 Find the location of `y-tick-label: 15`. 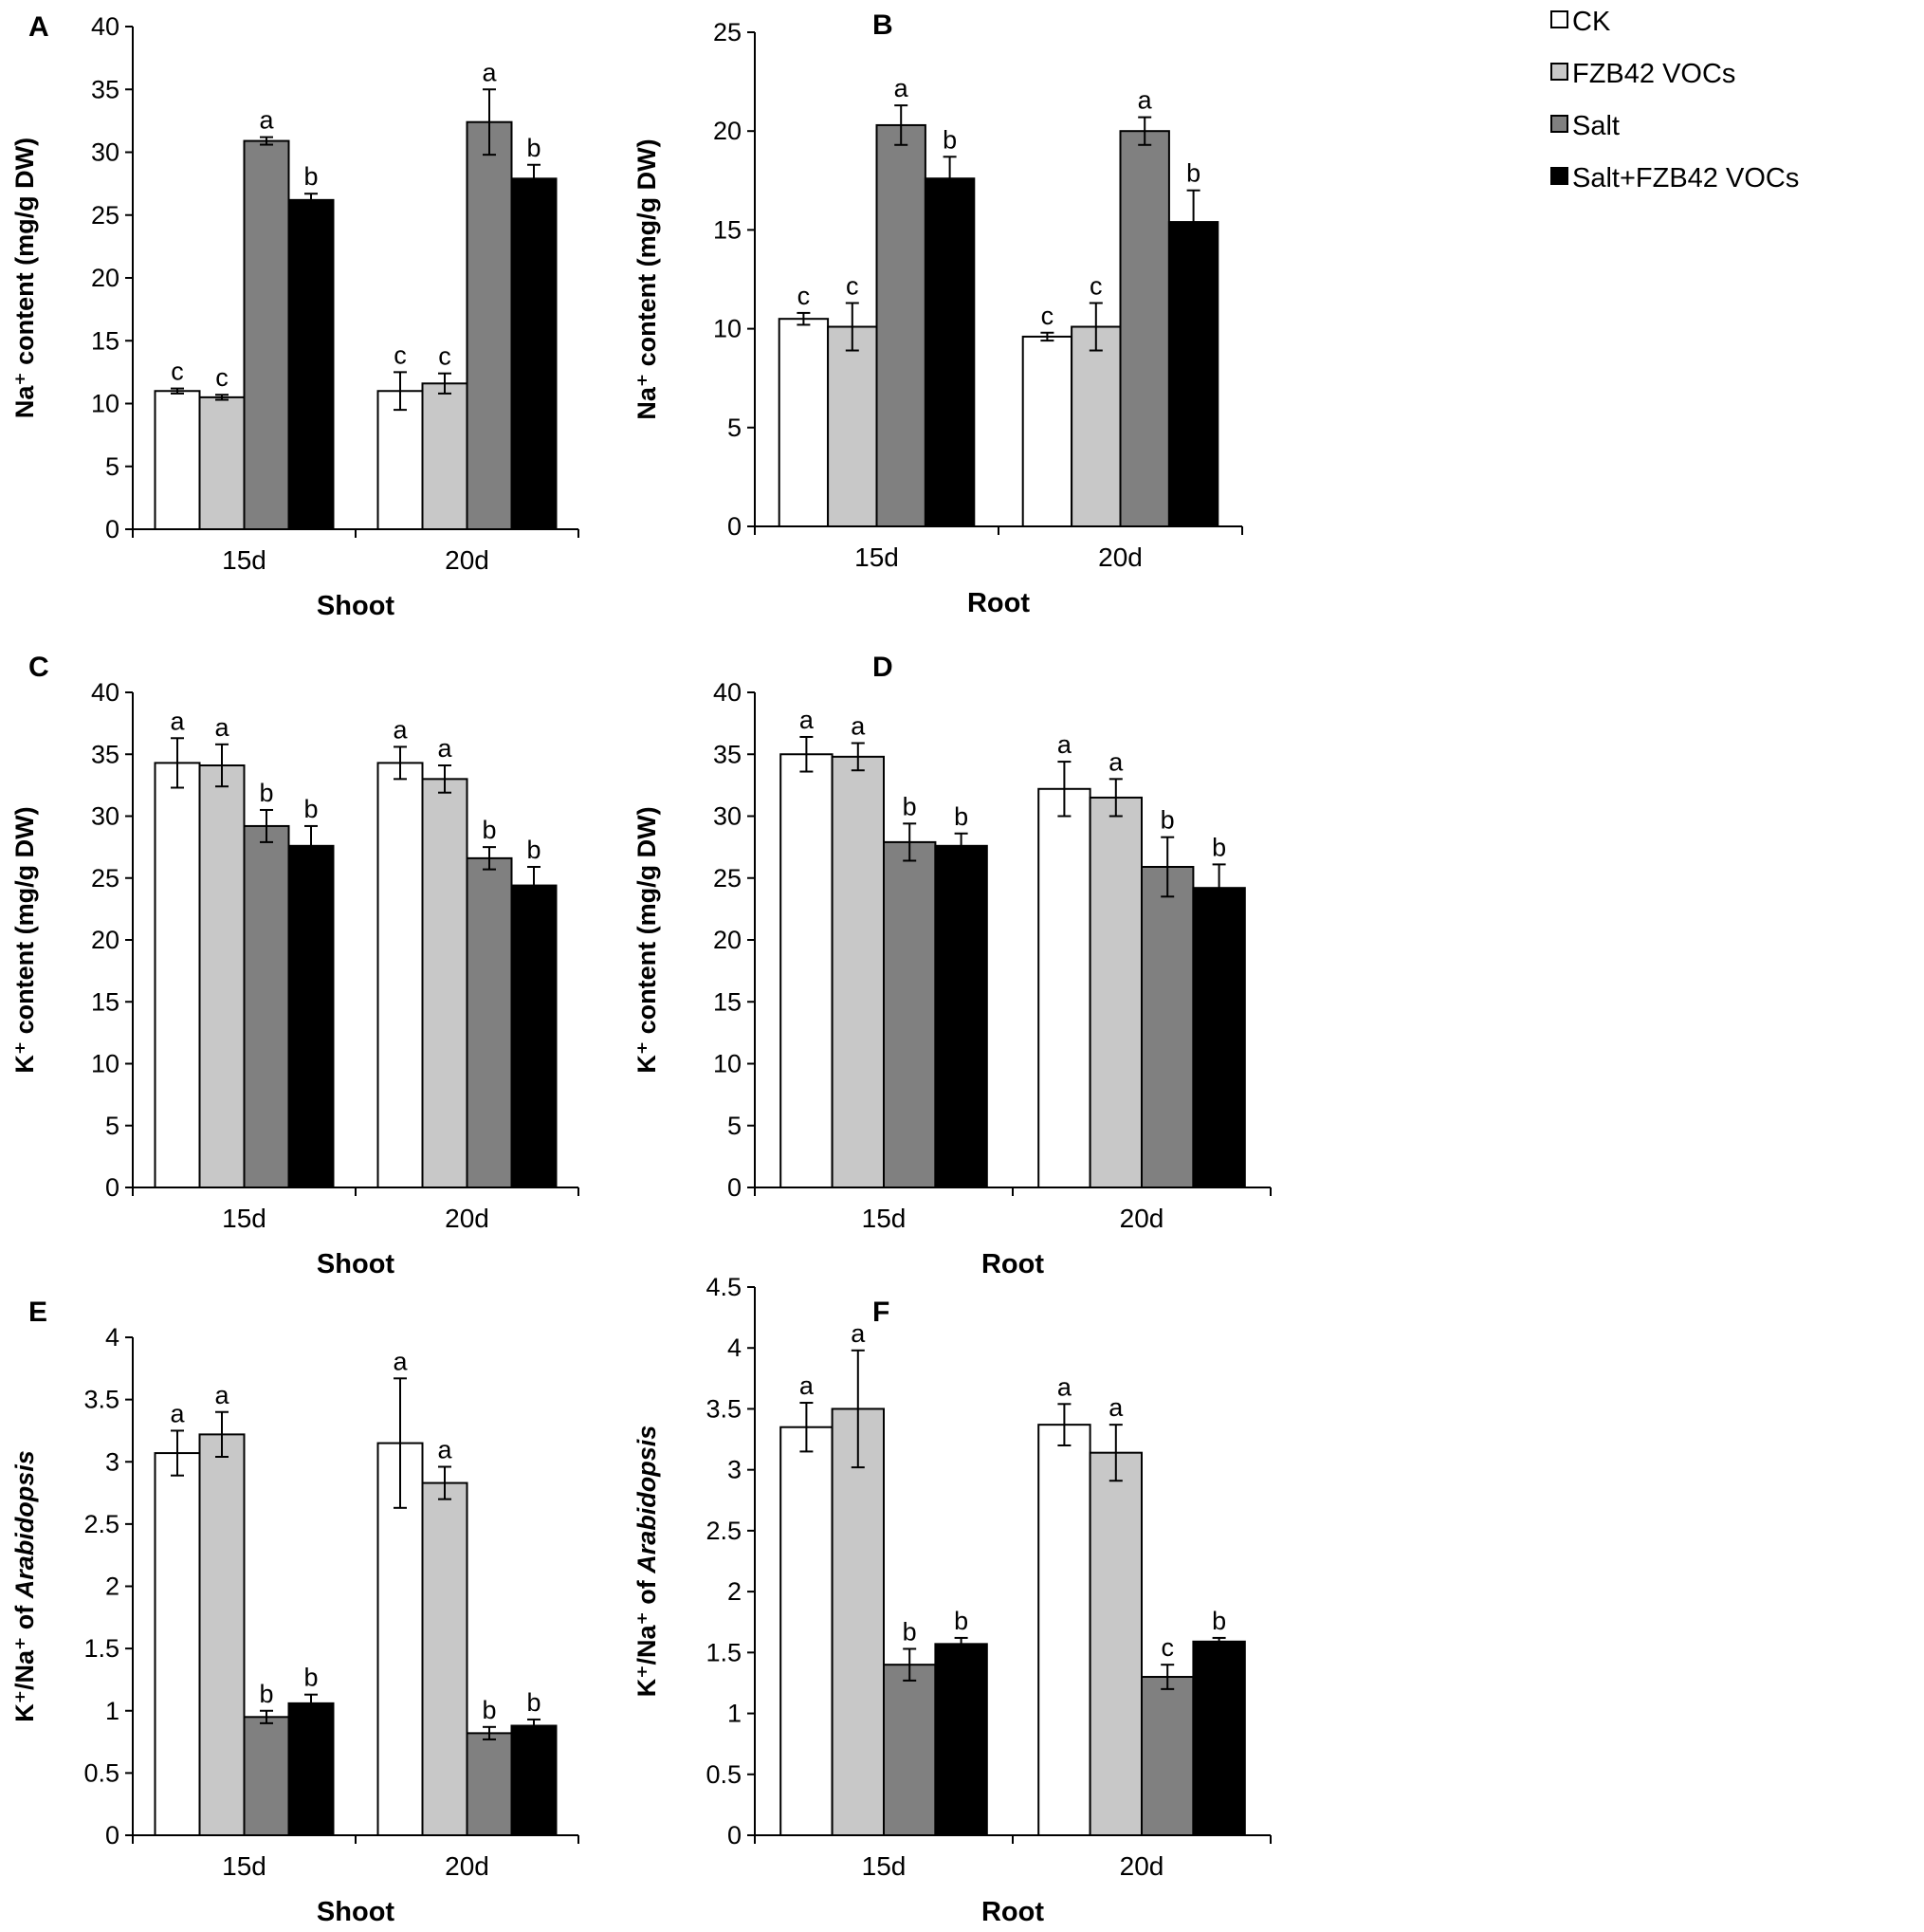

y-tick-label: 15 is located at coordinates (105, 340).